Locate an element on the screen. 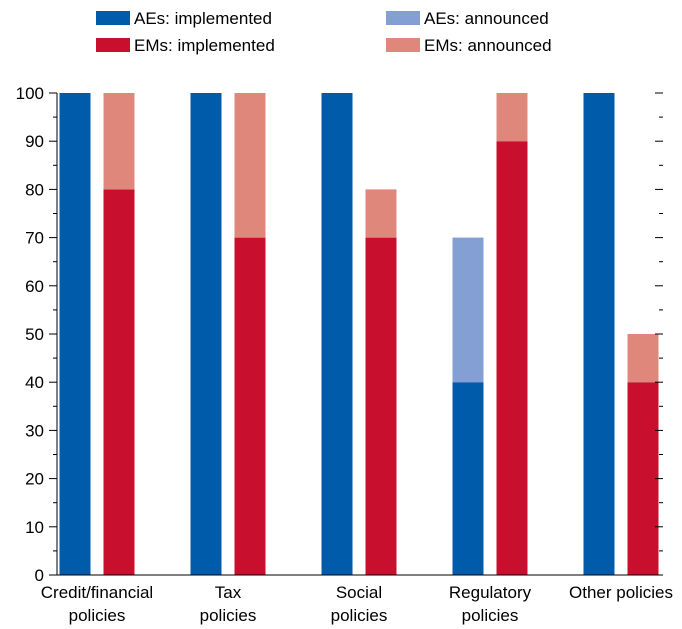 The width and height of the screenshot is (682, 629). x-tick-label-2: Social policies is located at coordinates (359, 604).